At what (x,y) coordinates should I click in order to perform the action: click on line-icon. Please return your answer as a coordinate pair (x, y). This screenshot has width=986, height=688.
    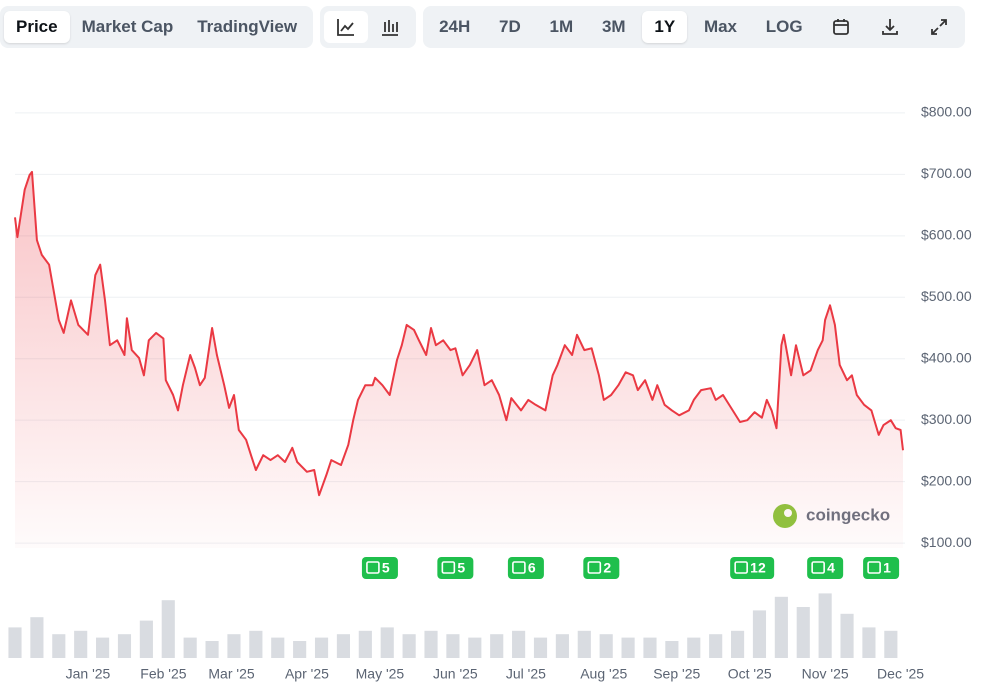
    Looking at the image, I should click on (346, 27).